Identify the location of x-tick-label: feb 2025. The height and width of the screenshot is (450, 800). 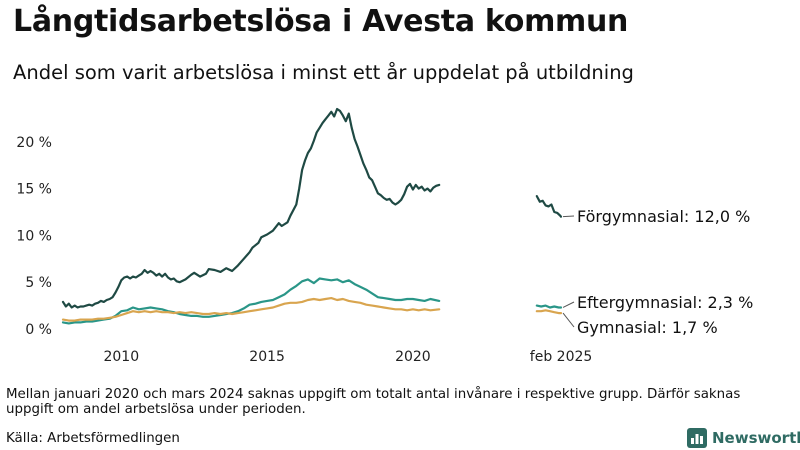
(561, 357).